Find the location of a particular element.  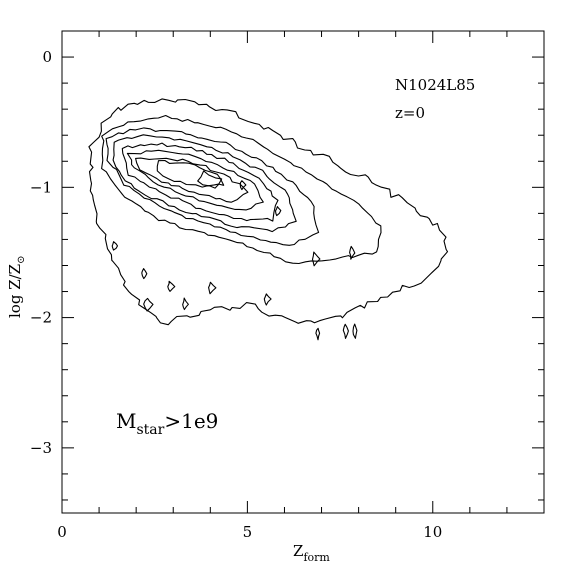

y-axis-label-main: log Z/Z is located at coordinates (15, 291).